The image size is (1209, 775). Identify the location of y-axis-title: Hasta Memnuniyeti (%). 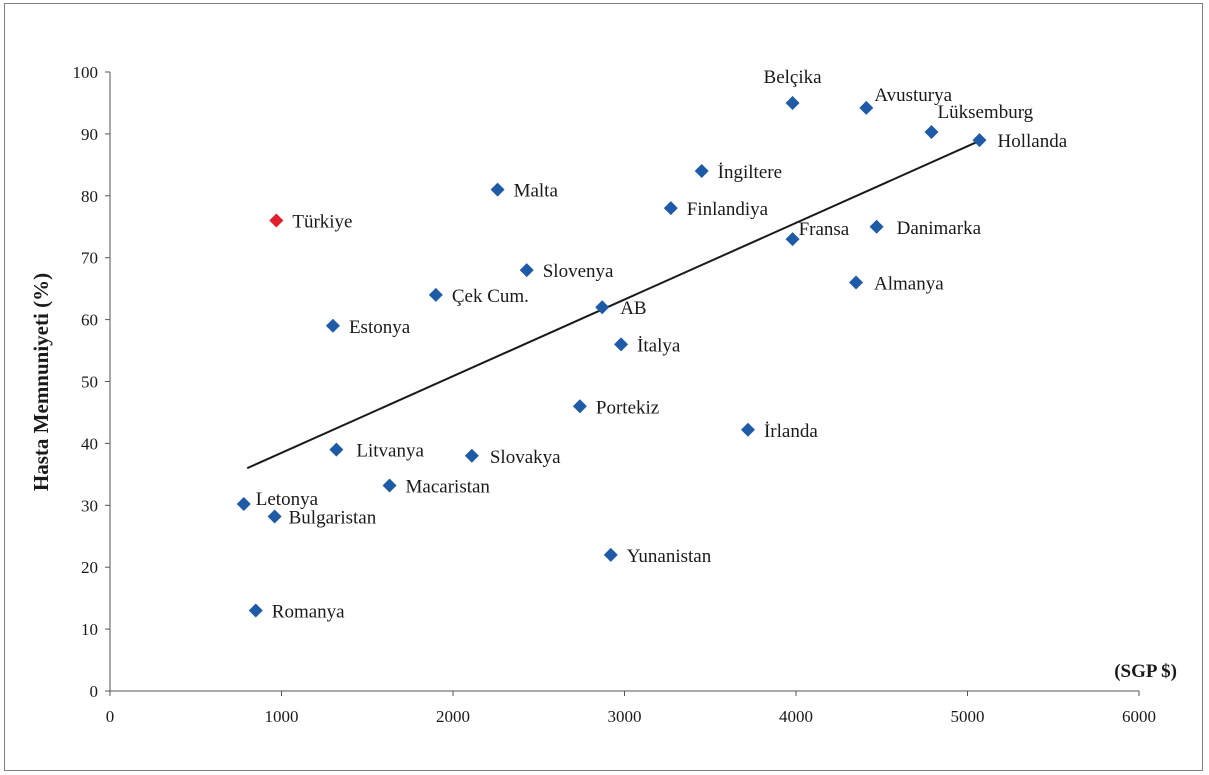
(41, 382).